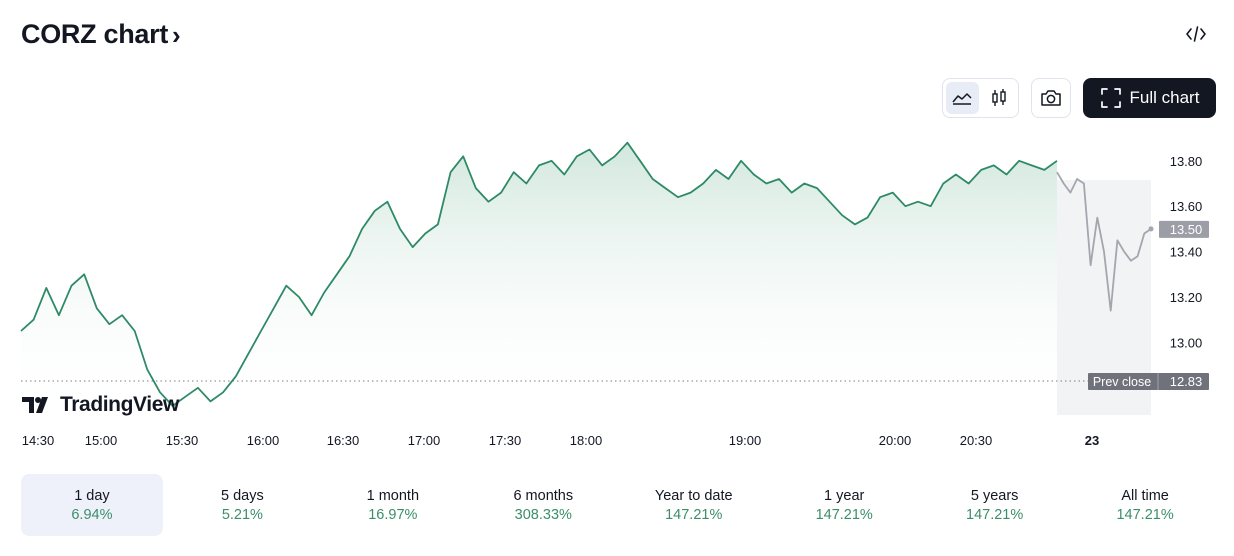 This screenshot has height=556, width=1234. Describe the element at coordinates (1092, 440) in the screenshot. I see `x-tick-label: 23` at that location.